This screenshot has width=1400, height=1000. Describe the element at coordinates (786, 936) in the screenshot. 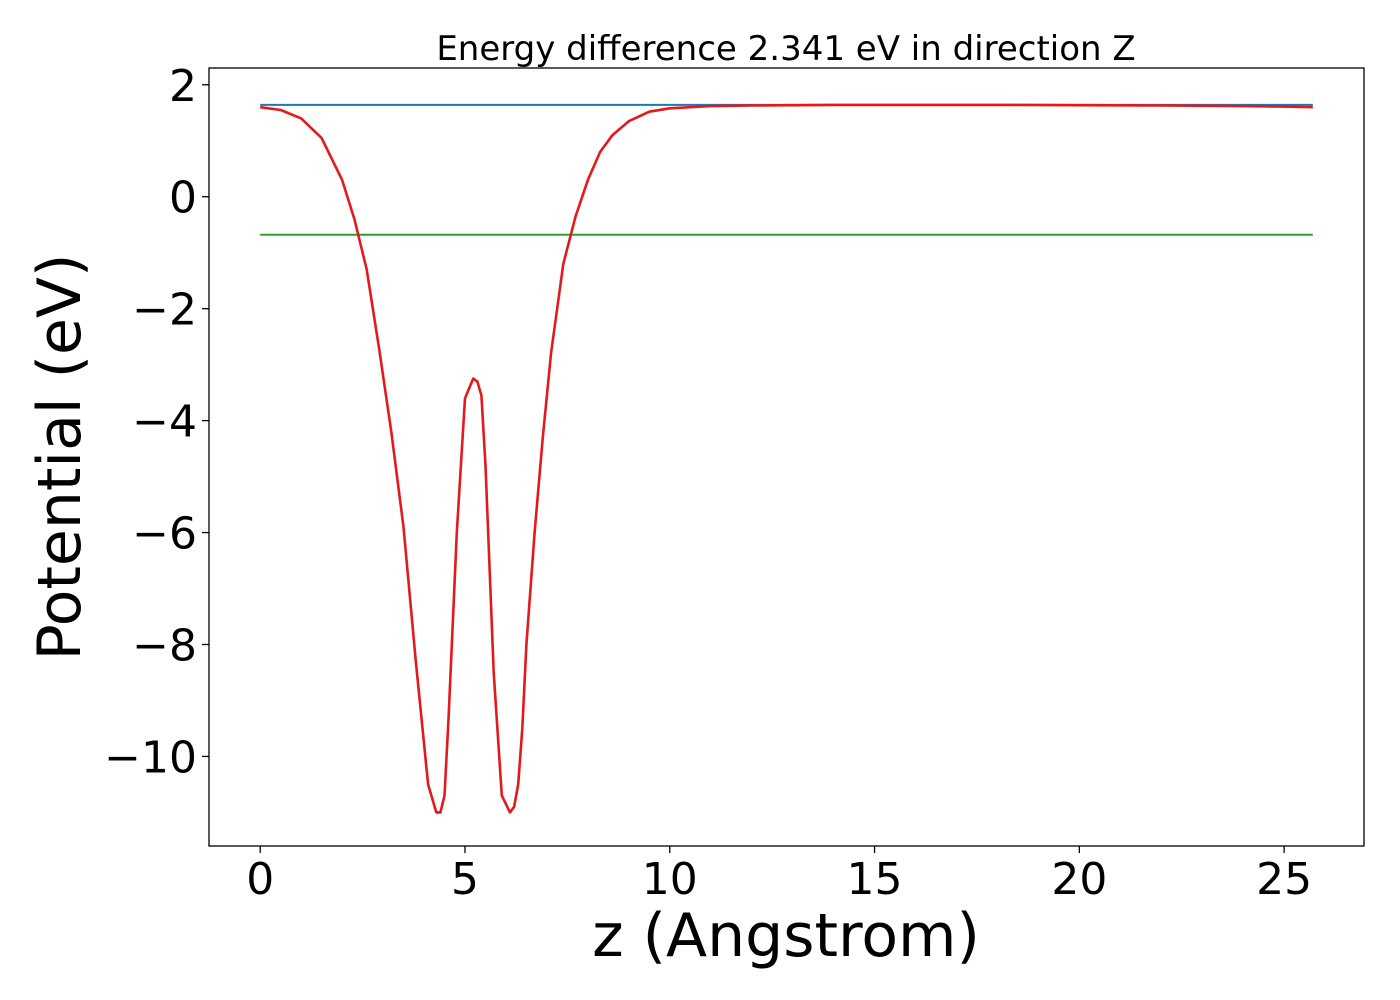

I see `x-axis-label: z (Angstrom)` at that location.